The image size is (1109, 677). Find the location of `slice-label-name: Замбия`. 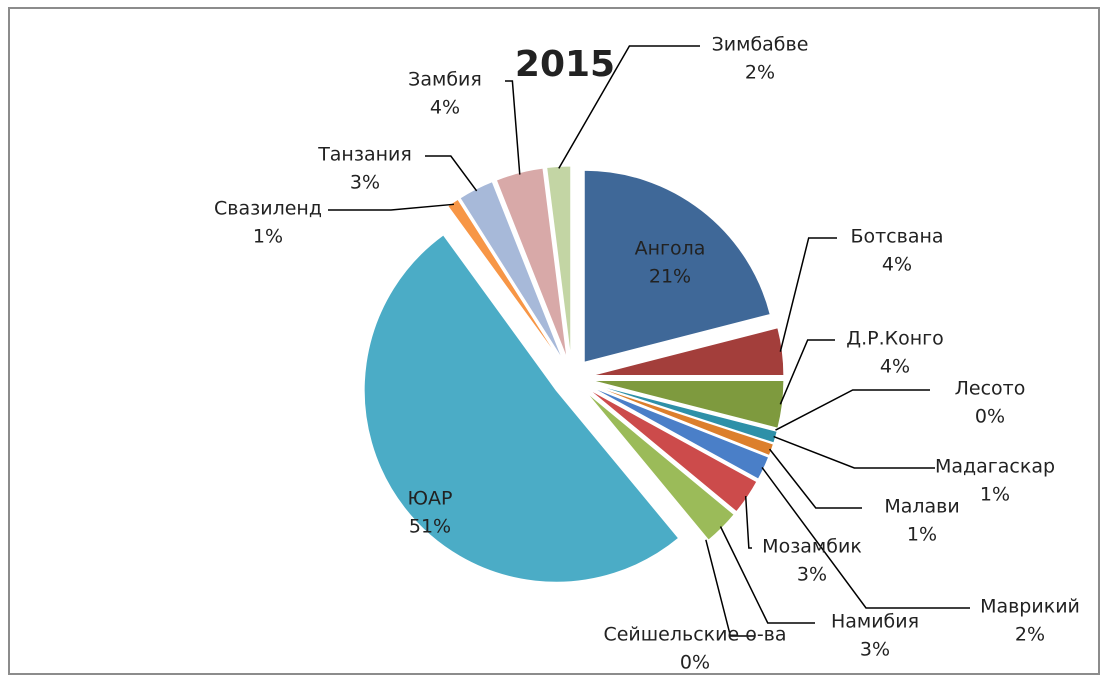

slice-label-name: Замбия is located at coordinates (445, 80).